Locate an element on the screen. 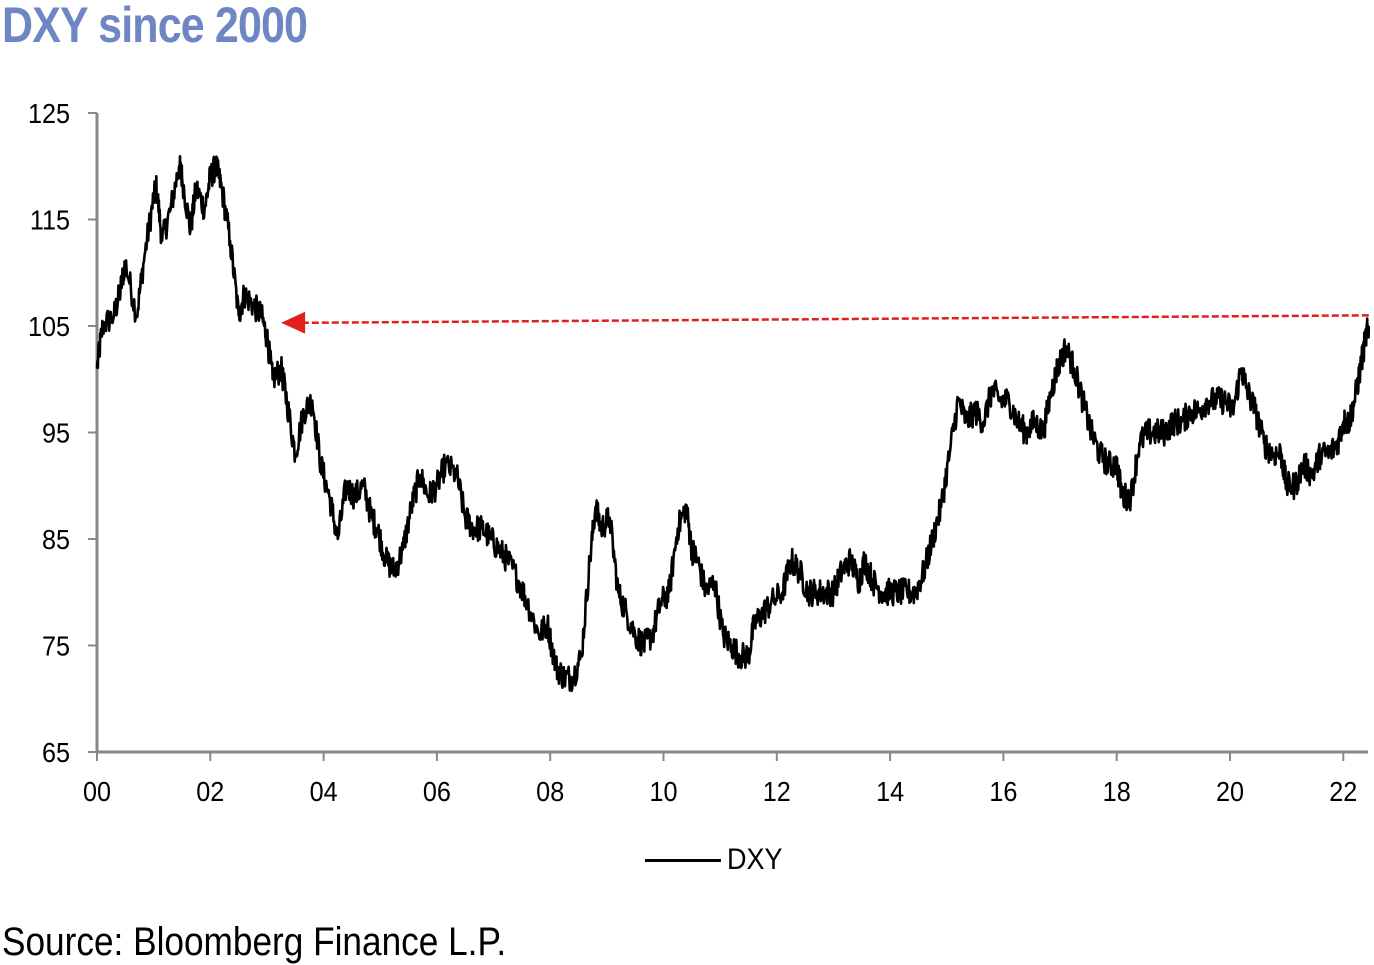  x-tick-label: 18 is located at coordinates (1117, 792).